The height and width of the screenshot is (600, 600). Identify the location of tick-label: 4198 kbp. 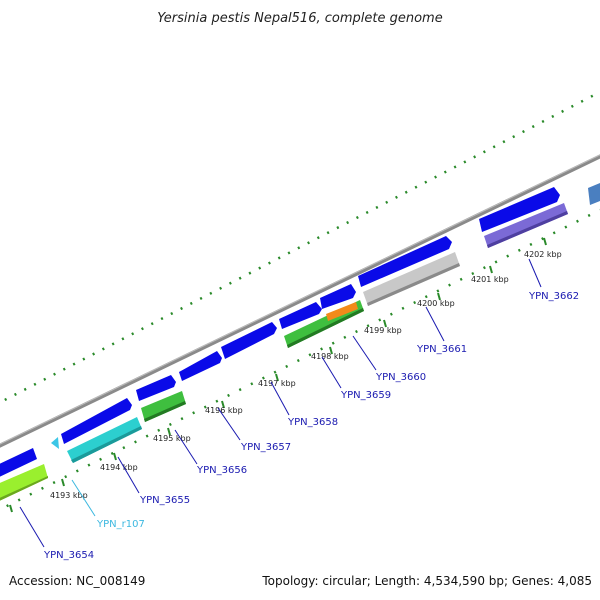
(330, 356).